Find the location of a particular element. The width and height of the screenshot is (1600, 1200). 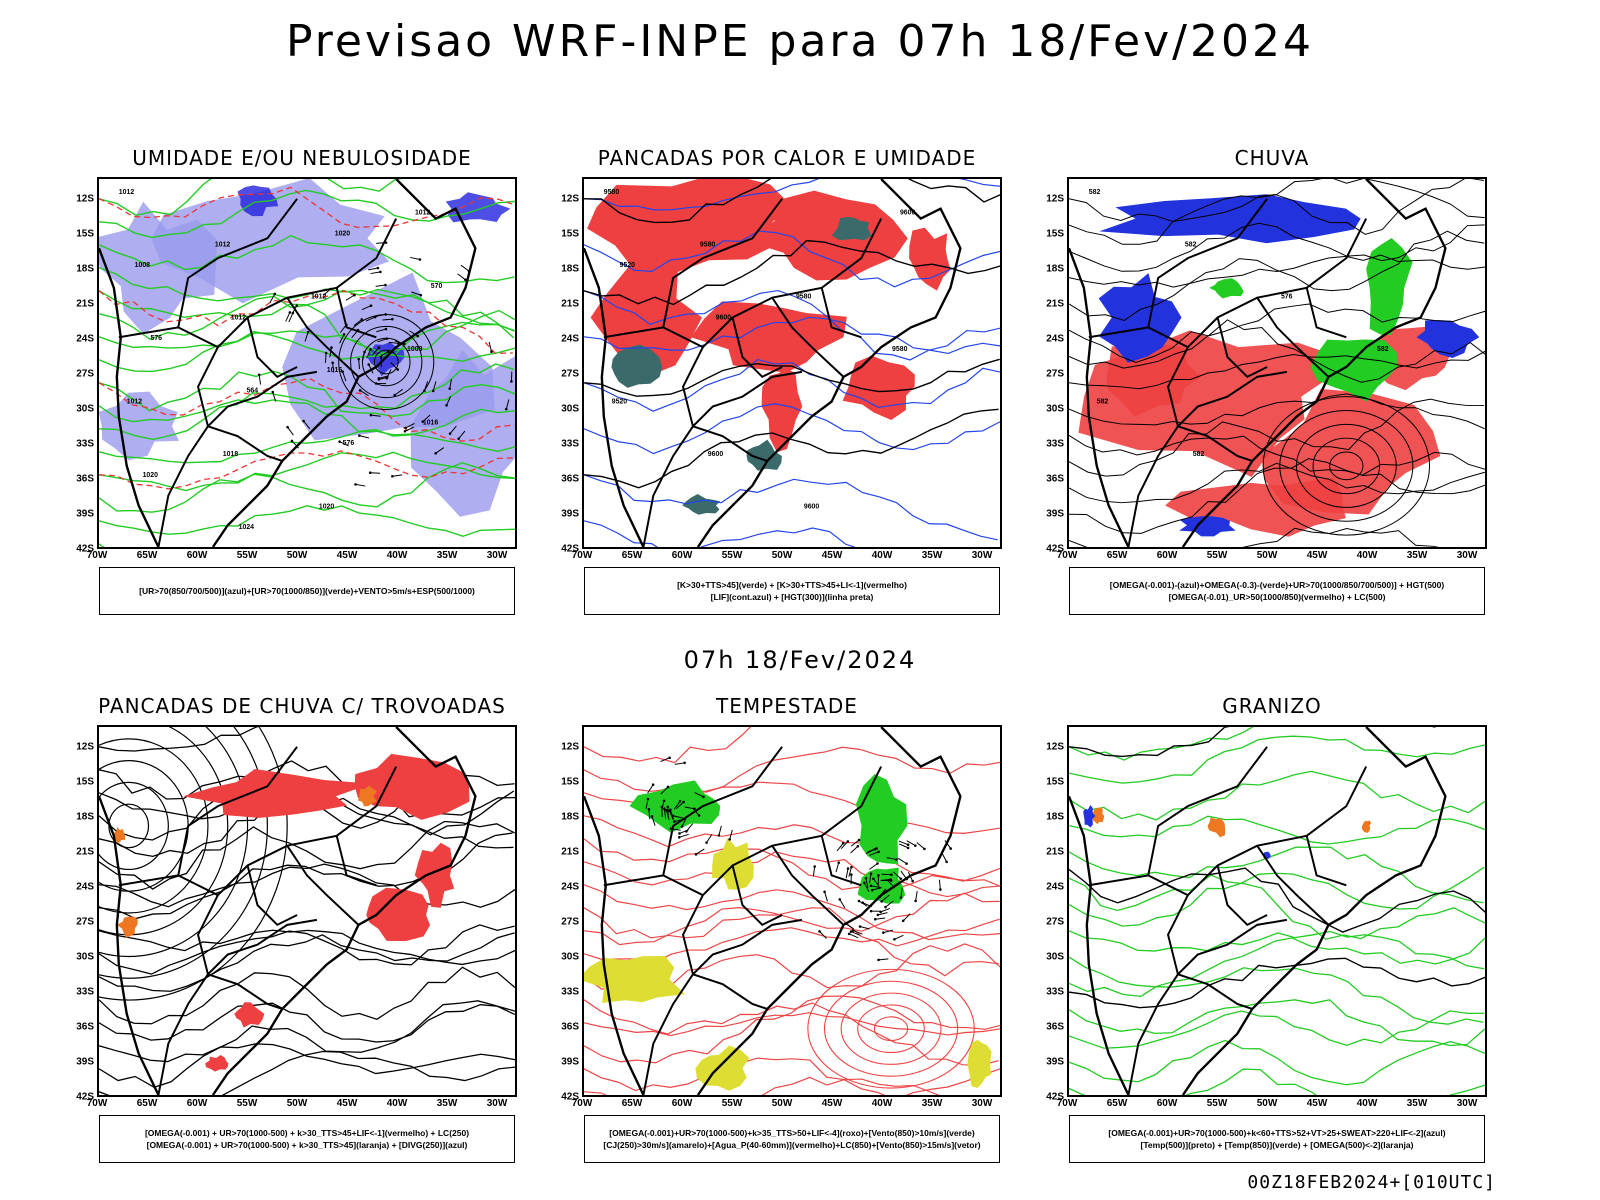

contour-label: 1018 is located at coordinates (231, 454).